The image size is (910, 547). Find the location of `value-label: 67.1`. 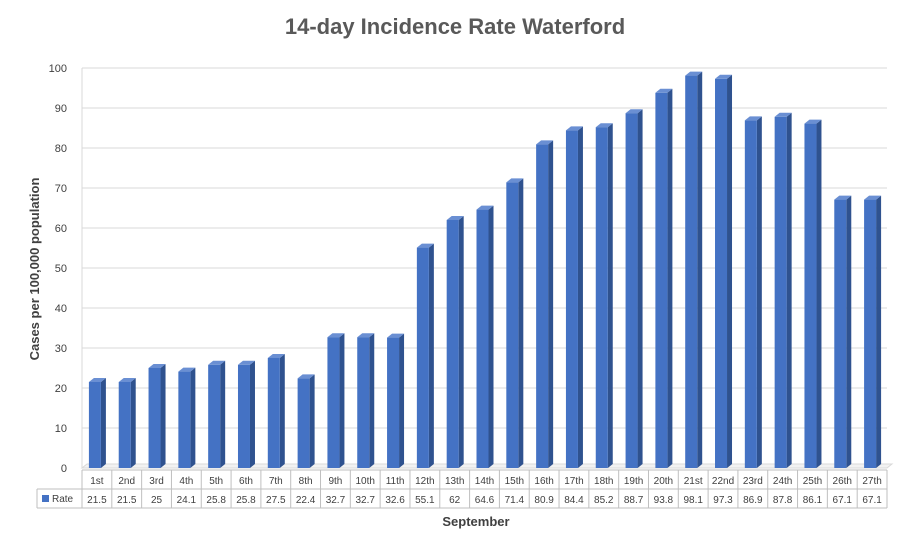

value-label: 67.1 is located at coordinates (843, 500).